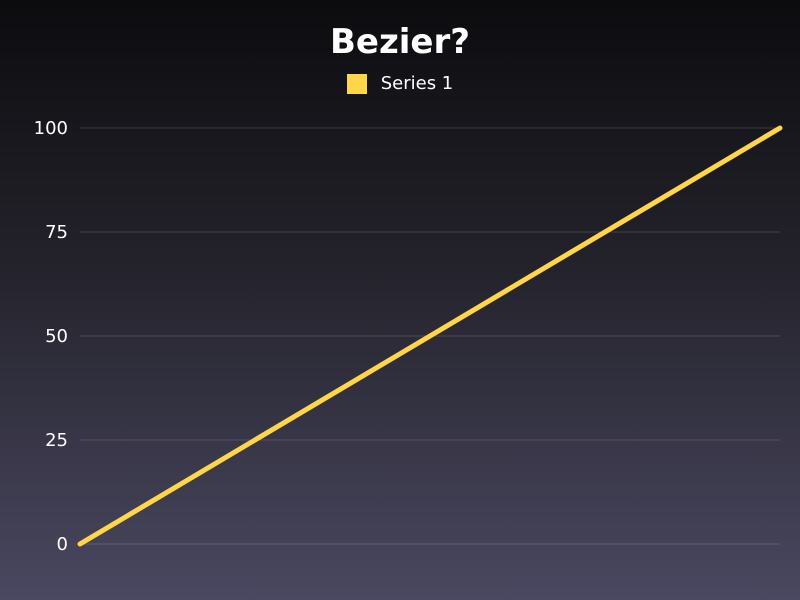 The height and width of the screenshot is (600, 800). What do you see at coordinates (62, 544) in the screenshot?
I see `y-tick-label-0: 0` at bounding box center [62, 544].